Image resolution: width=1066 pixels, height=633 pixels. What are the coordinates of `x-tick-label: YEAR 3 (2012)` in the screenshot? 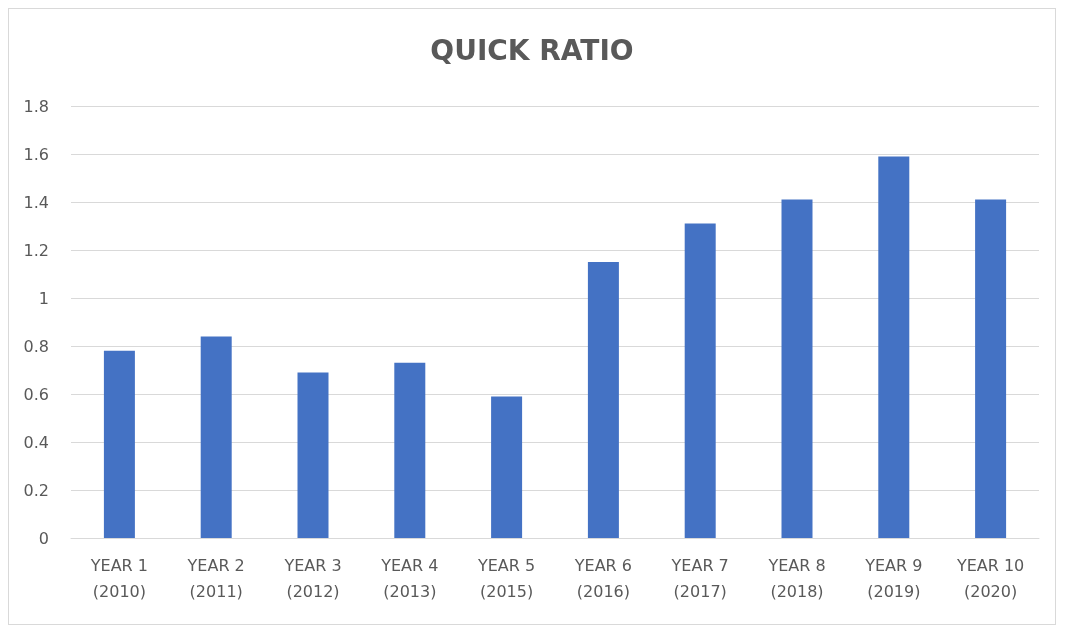 It's located at (312, 578).